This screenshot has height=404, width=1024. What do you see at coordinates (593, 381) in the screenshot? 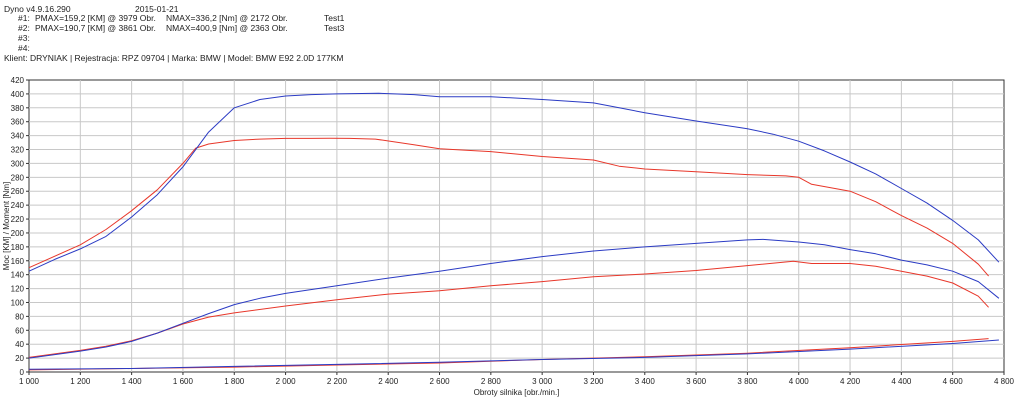
I see `x-tick-label: 3 200` at bounding box center [593, 381].